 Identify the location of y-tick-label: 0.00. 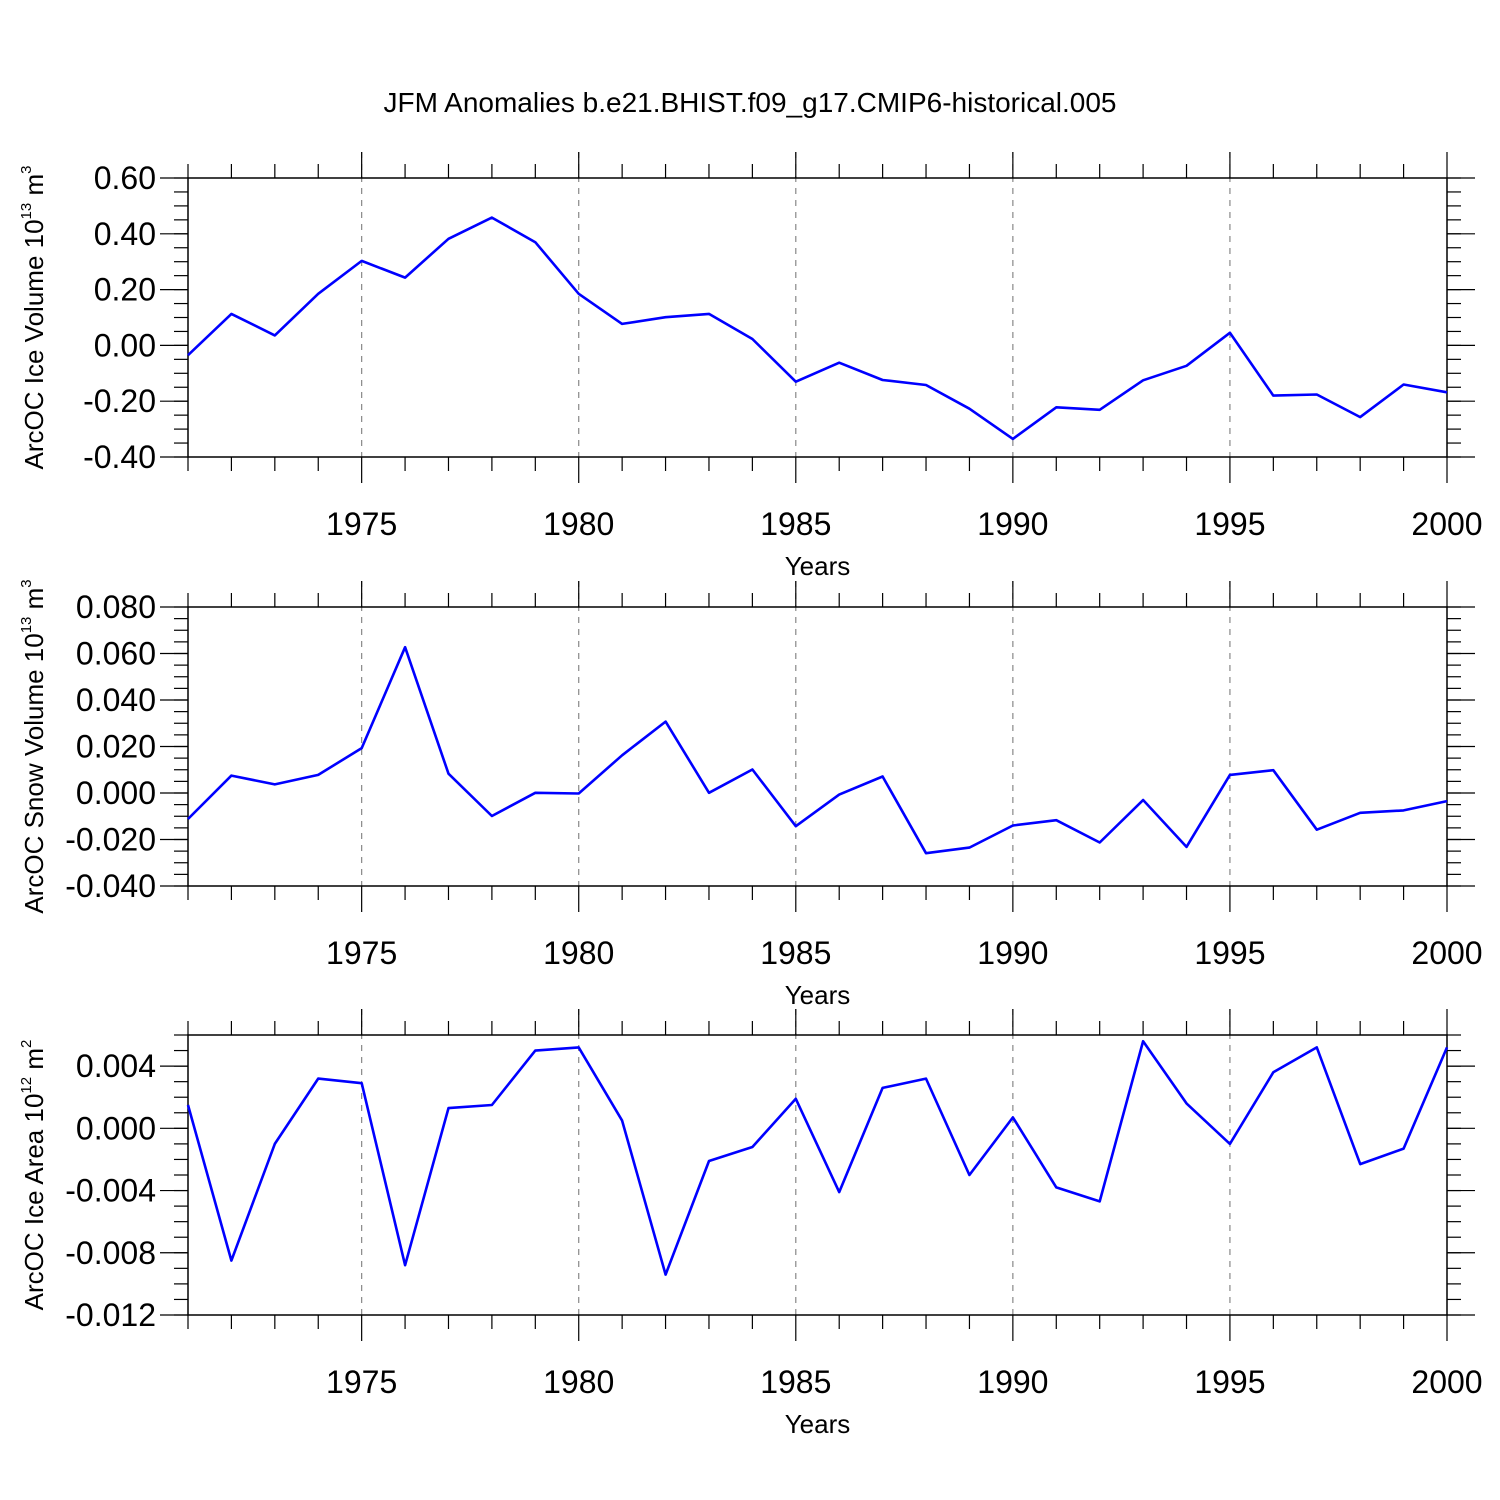
(125, 345).